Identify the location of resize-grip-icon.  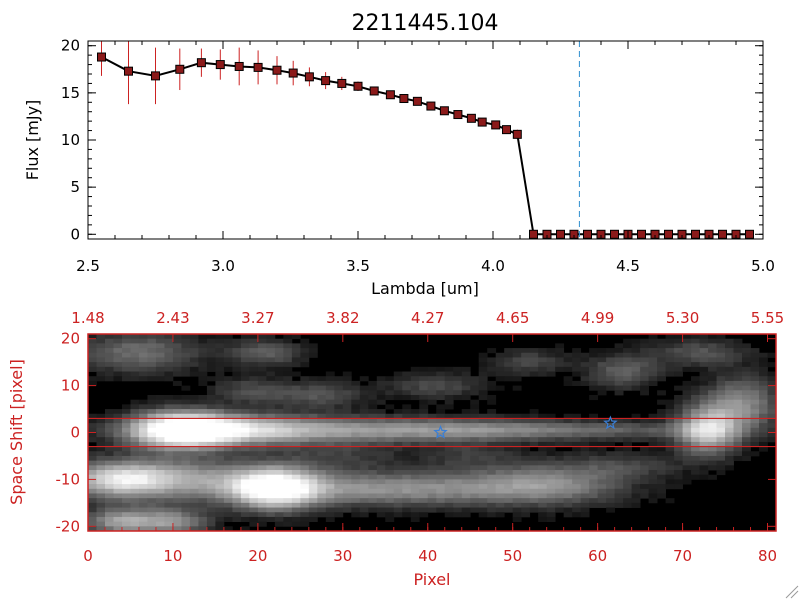
(792, 592).